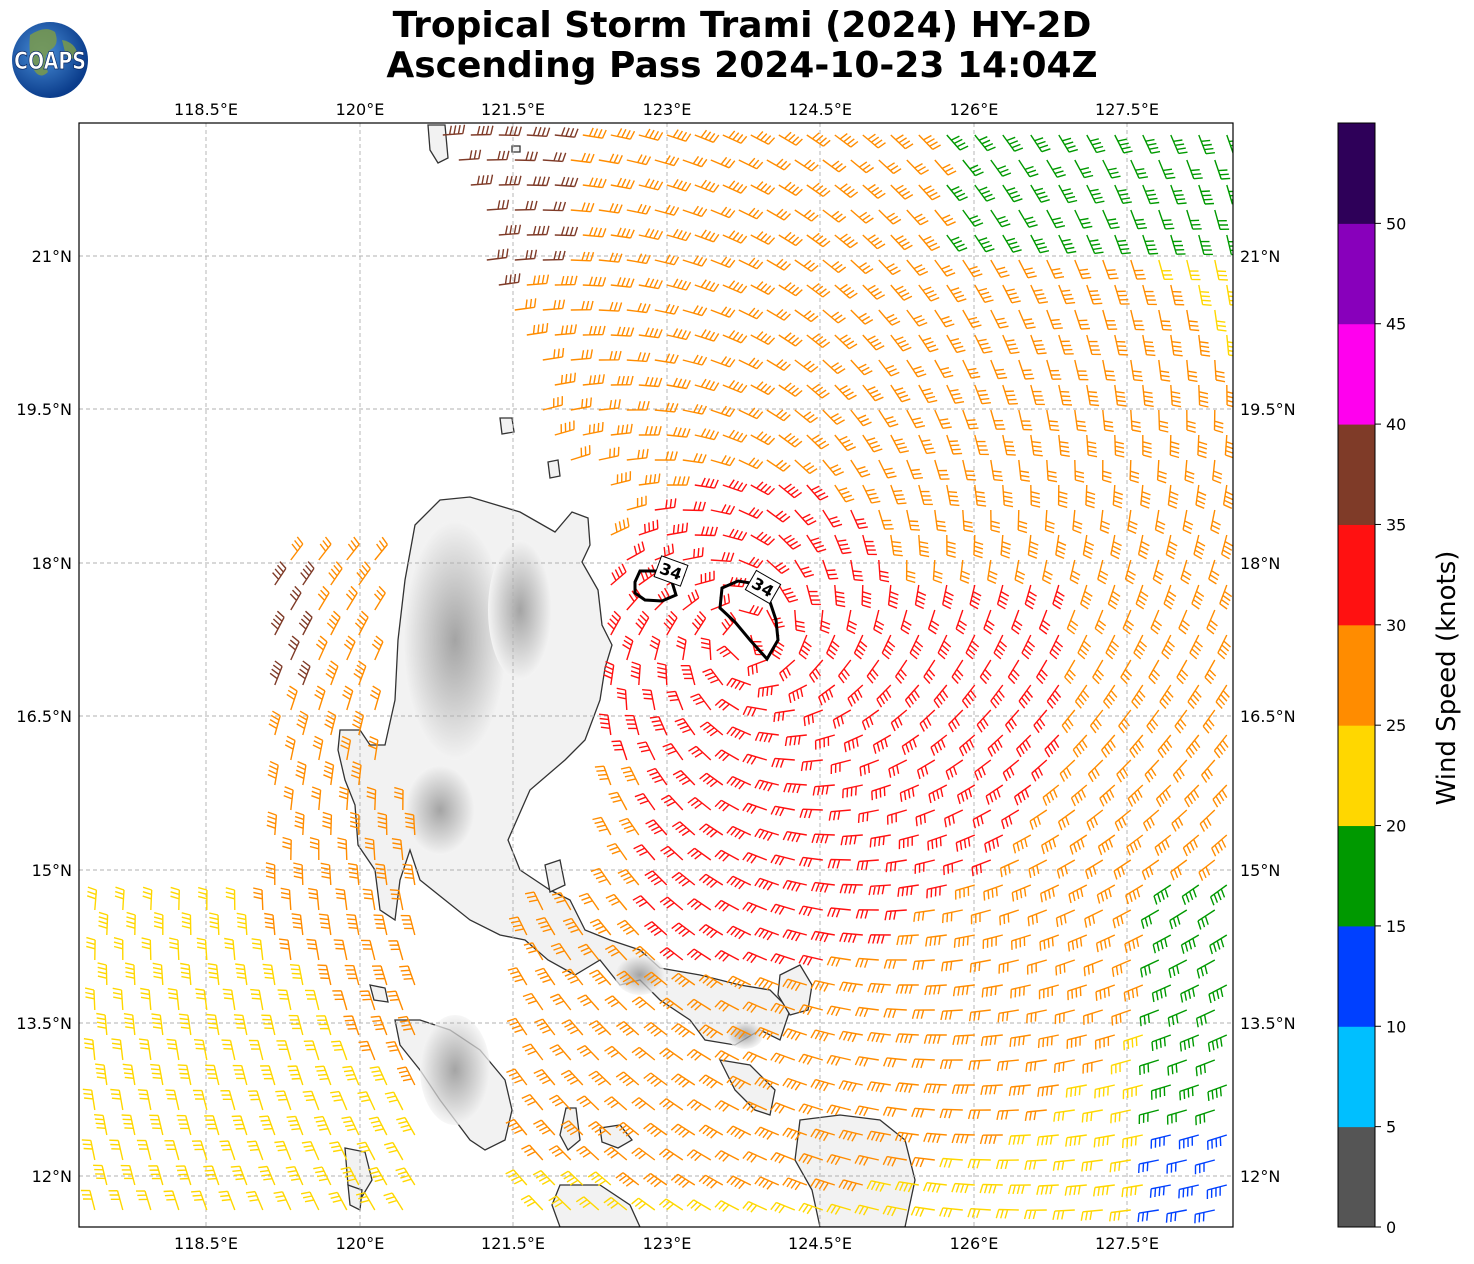  What do you see at coordinates (1390, 725) in the screenshot?
I see `colorbar-ticks: 0 5 10 15 20 25 30 35 40 45 50` at bounding box center [1390, 725].